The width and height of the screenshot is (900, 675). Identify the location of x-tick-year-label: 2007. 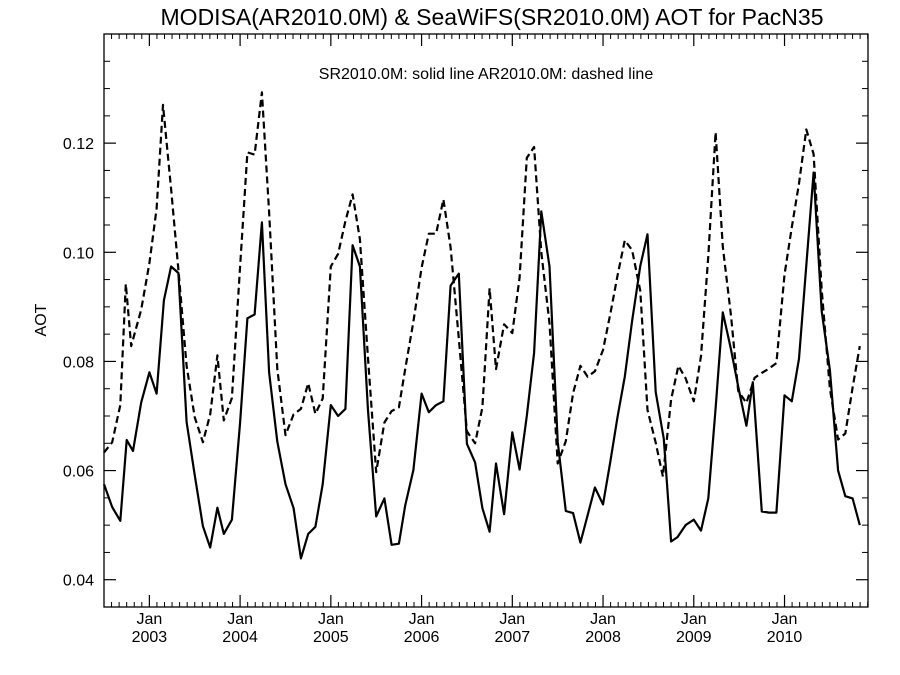
(513, 637).